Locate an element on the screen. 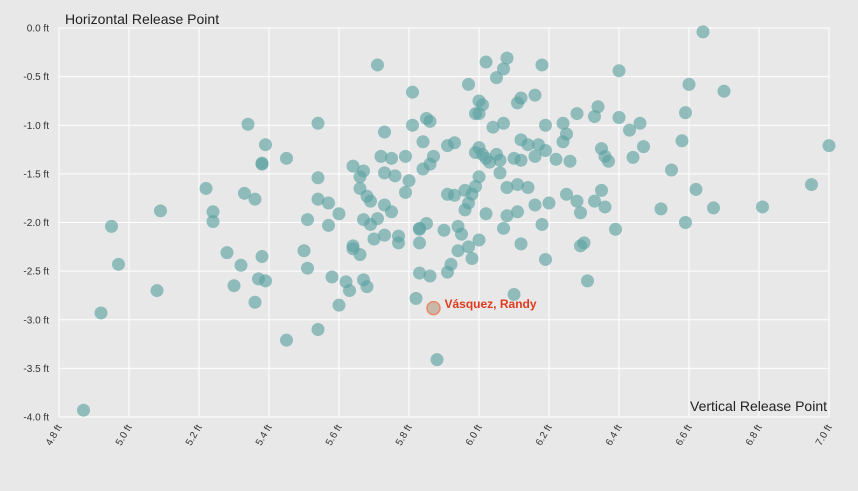 The height and width of the screenshot is (491, 858). y-axis-title: Horizontal Release Point is located at coordinates (142, 19).